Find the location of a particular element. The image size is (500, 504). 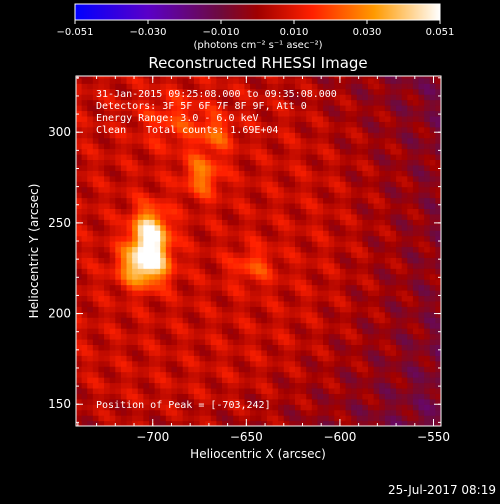

x-axis-label: Heliocentric X (arcsec) is located at coordinates (258, 454).